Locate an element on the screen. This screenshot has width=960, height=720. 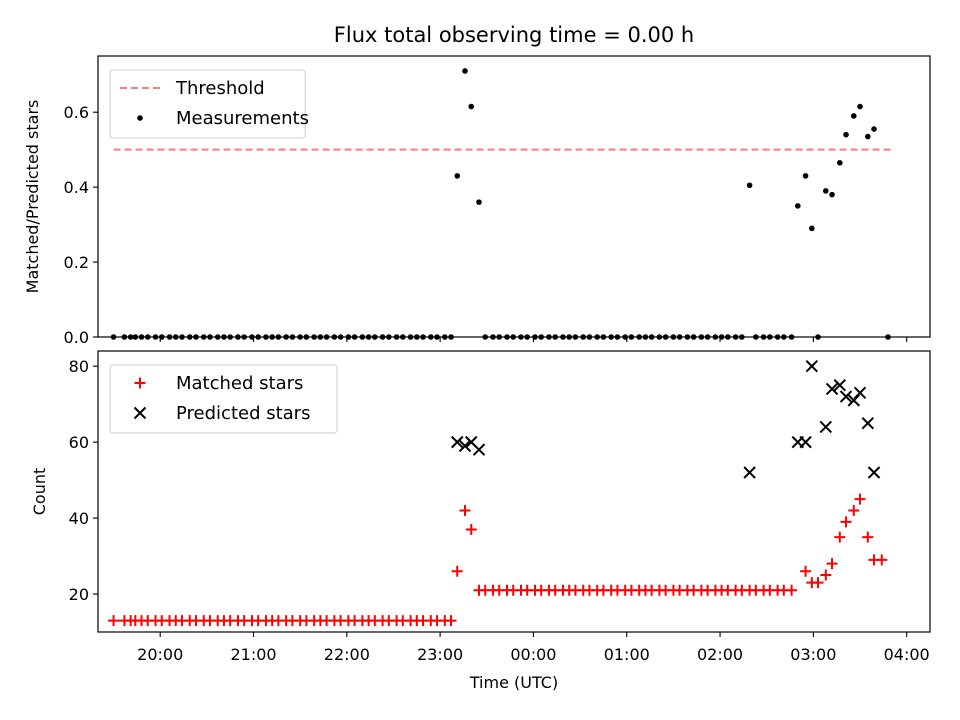
legend-label: Matched stars is located at coordinates (239, 383).